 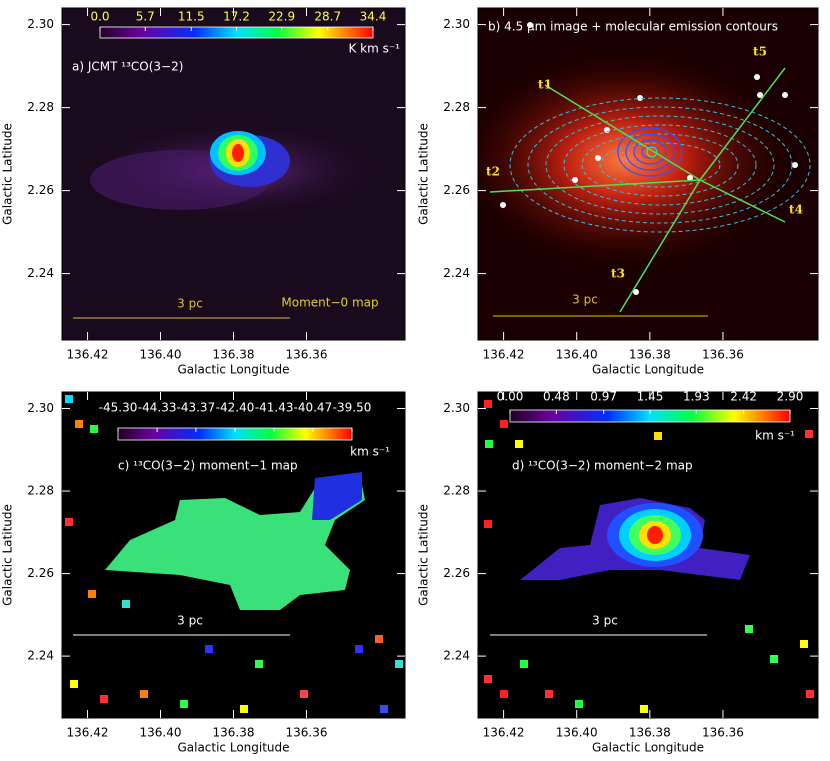 I want to click on colorbar-tick-label: -45.30, so click(x=118, y=408).